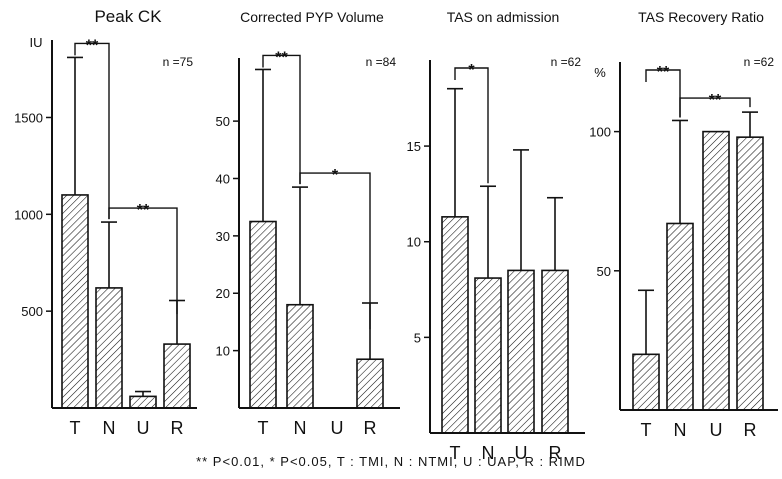 Image resolution: width=782 pixels, height=479 pixels. Describe the element at coordinates (128, 16) in the screenshot. I see `chart-title: Peak CK` at that location.